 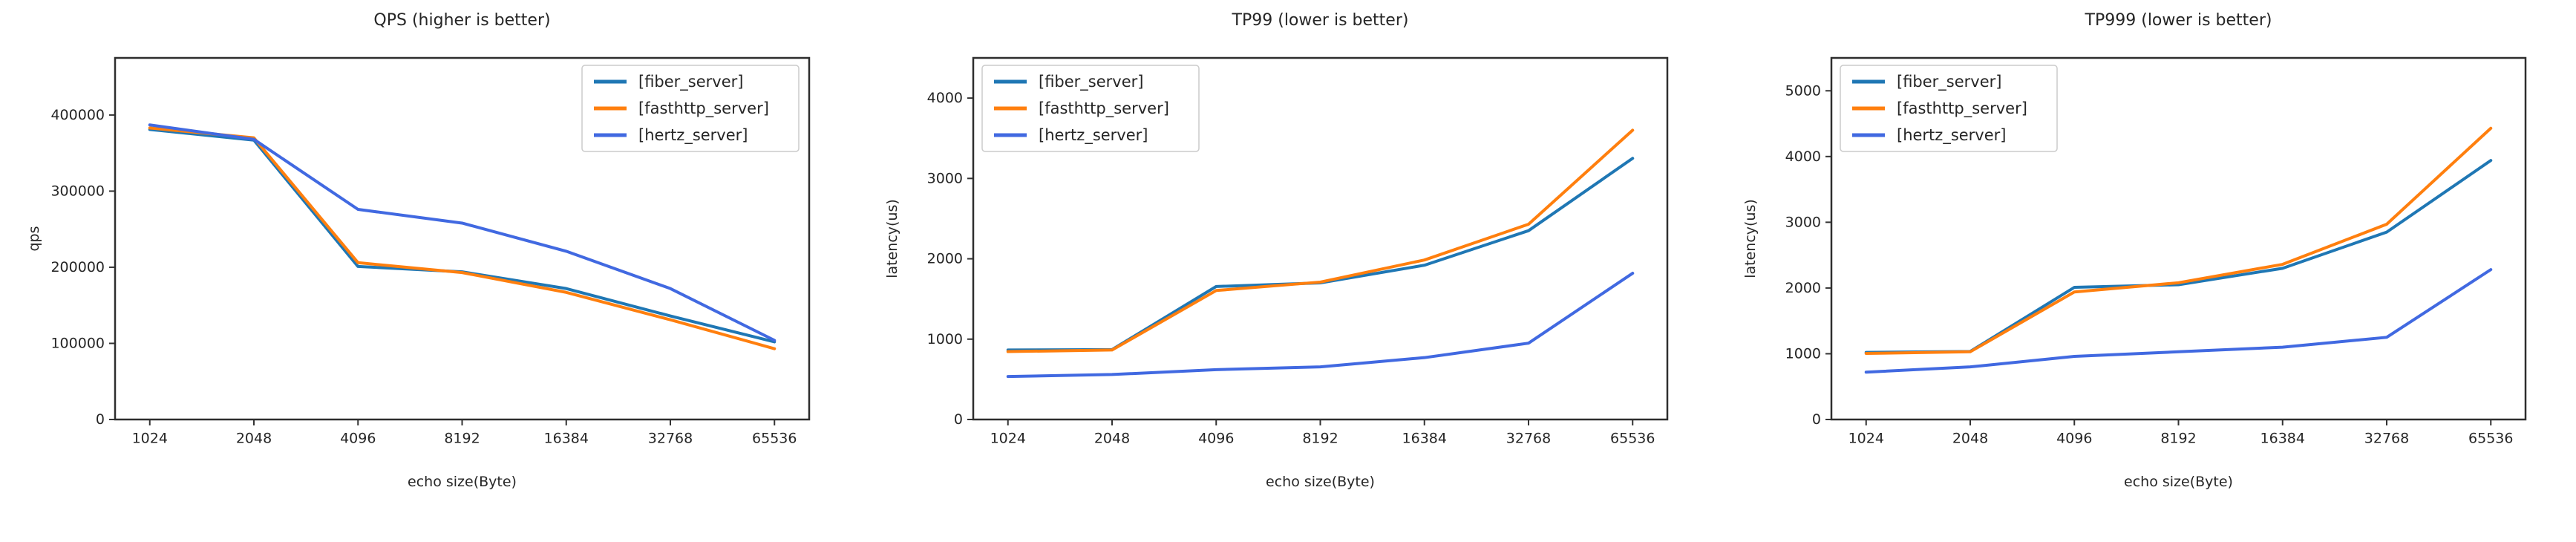 What do you see at coordinates (77, 191) in the screenshot?
I see `y-tick-label: 300000` at bounding box center [77, 191].